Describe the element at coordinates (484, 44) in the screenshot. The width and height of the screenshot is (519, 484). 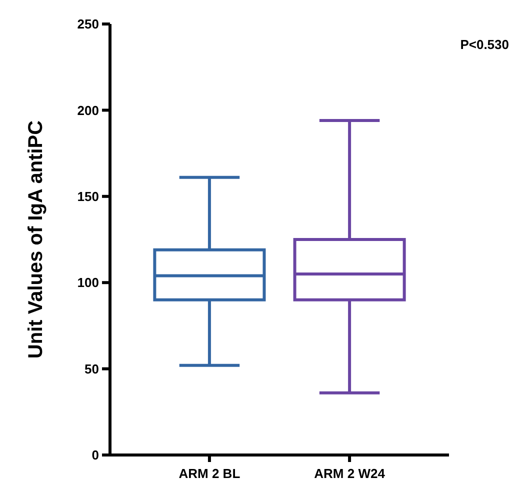
I see `text: P<0.530` at that location.